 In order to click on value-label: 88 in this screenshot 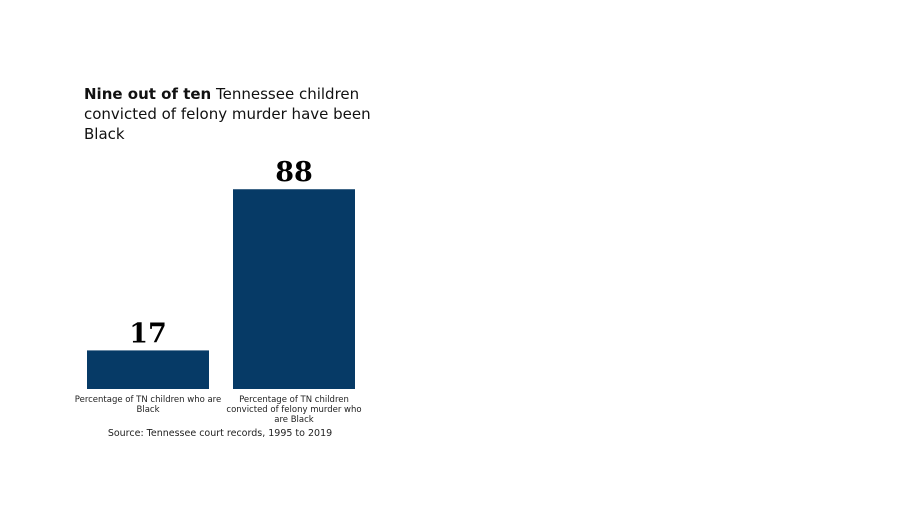, I will do `click(294, 172)`.